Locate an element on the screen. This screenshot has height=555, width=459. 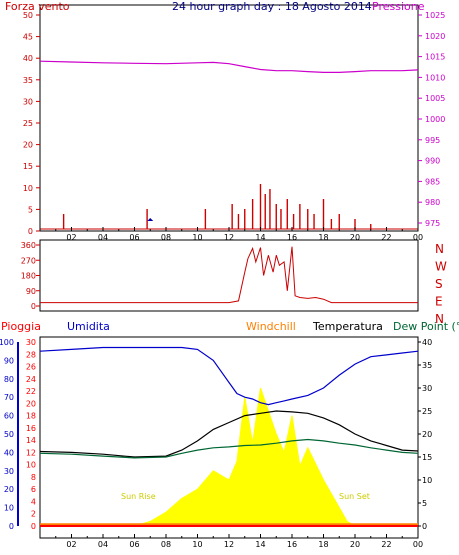
rain-tick-label: 16 is located at coordinates (31, 428).